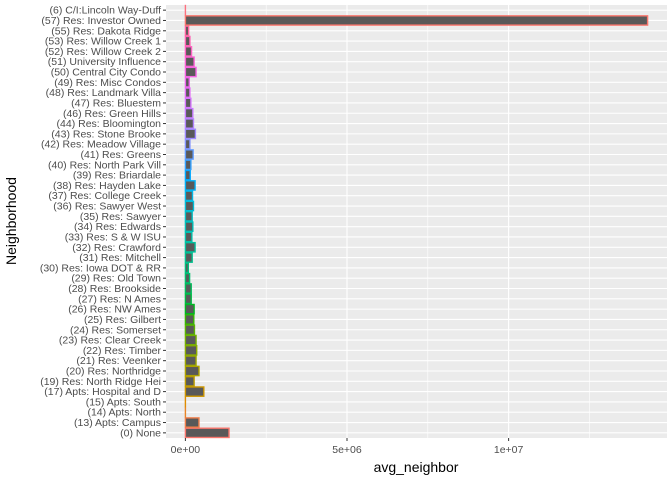  I want to click on y-axis-title: Neighborhood, so click(11, 221).